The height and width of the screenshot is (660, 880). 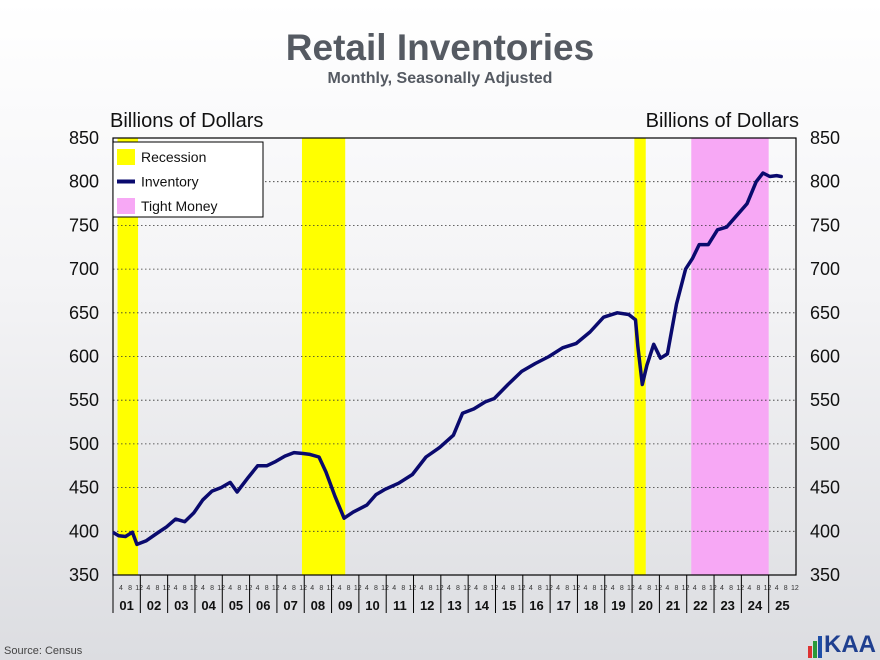 I want to click on logo-text: KAA, so click(x=850, y=644).